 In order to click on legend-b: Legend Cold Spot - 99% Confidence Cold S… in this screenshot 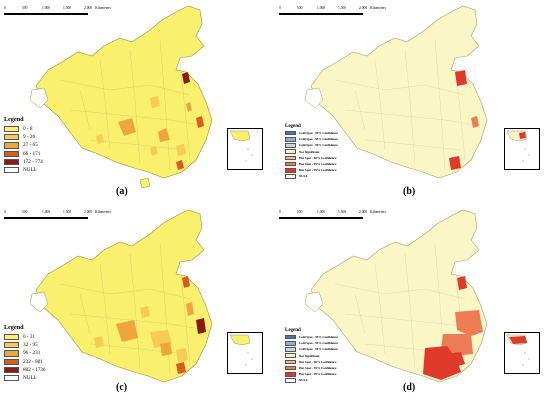, I will do `click(330, 152)`.